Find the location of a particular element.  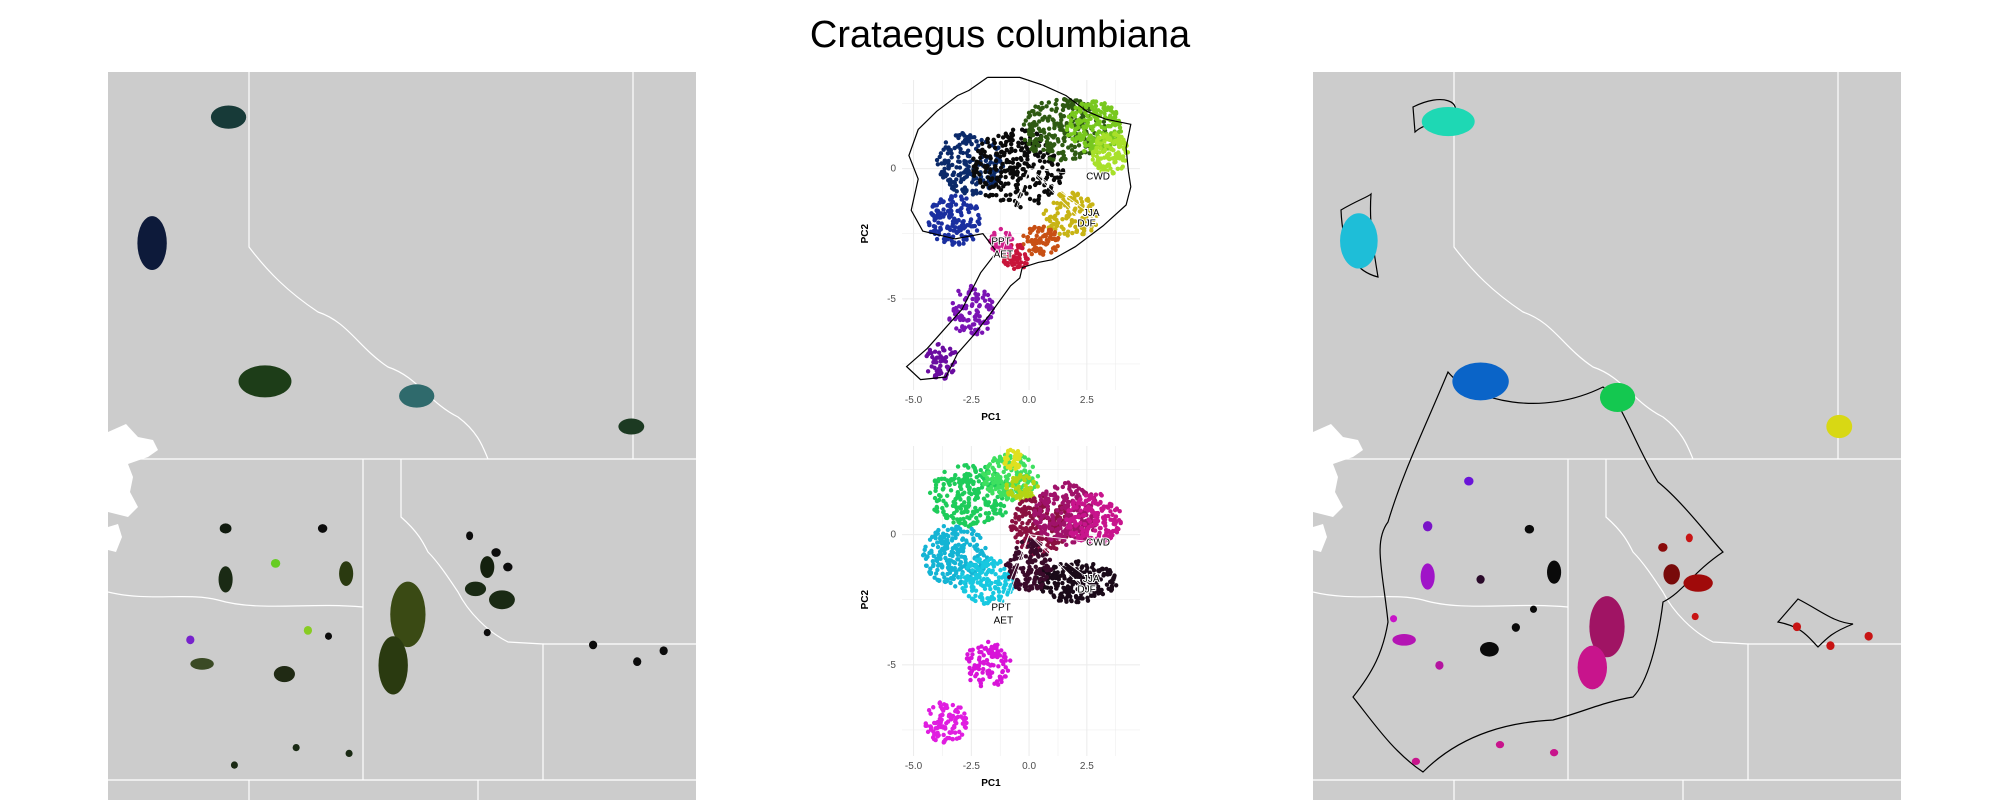

pca-bottom-loading-arrow is located at coordinates (1059, 557).